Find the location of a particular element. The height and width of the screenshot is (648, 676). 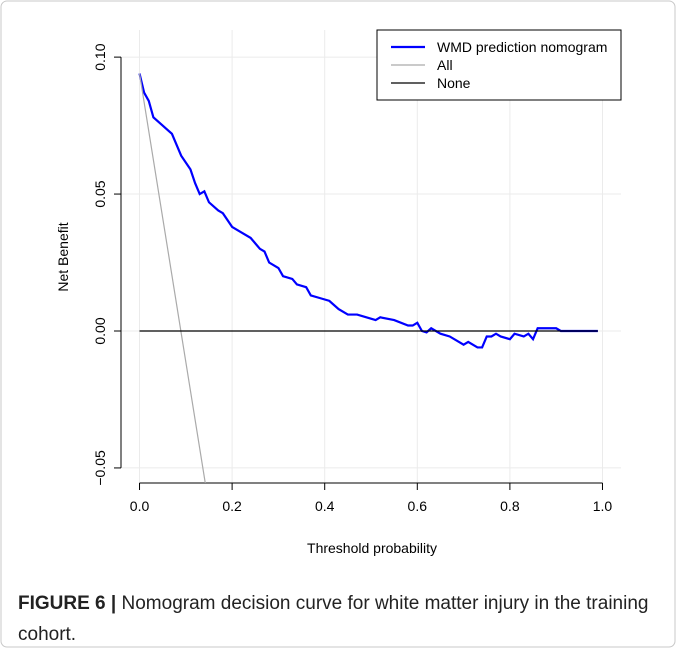

x-tick-label: 0.8 is located at coordinates (510, 506).